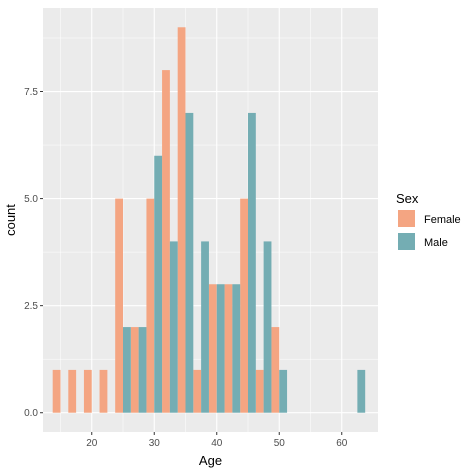 The image size is (474, 474). I want to click on x-tick-label: 30, so click(155, 443).